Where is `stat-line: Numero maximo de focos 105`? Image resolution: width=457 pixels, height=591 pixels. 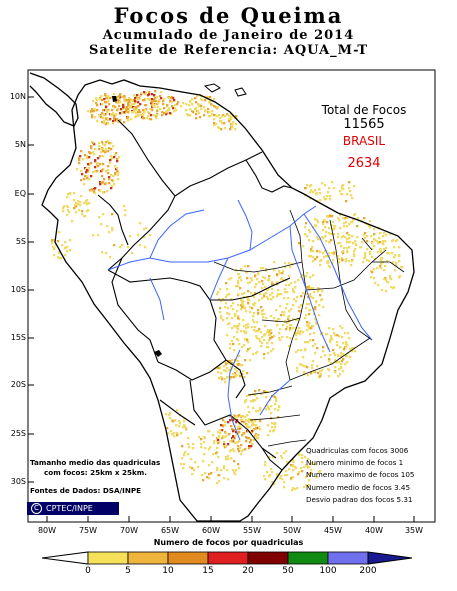
stat-line: Numero maximo de focos 105 is located at coordinates (360, 475).